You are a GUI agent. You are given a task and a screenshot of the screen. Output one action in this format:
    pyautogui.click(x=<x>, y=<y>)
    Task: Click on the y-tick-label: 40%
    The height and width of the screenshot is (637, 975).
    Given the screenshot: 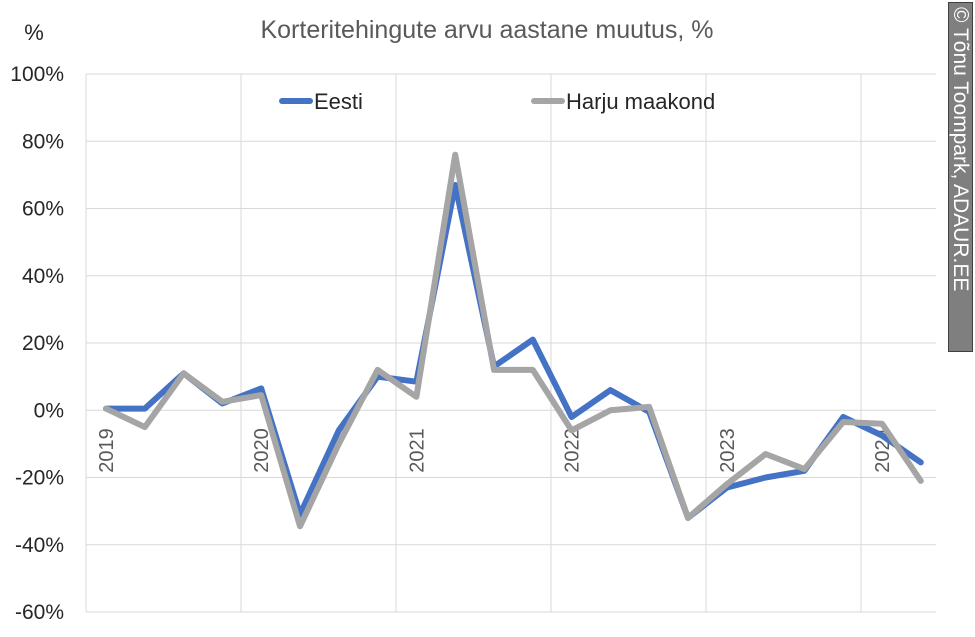 What is the action you would take?
    pyautogui.click(x=43, y=276)
    